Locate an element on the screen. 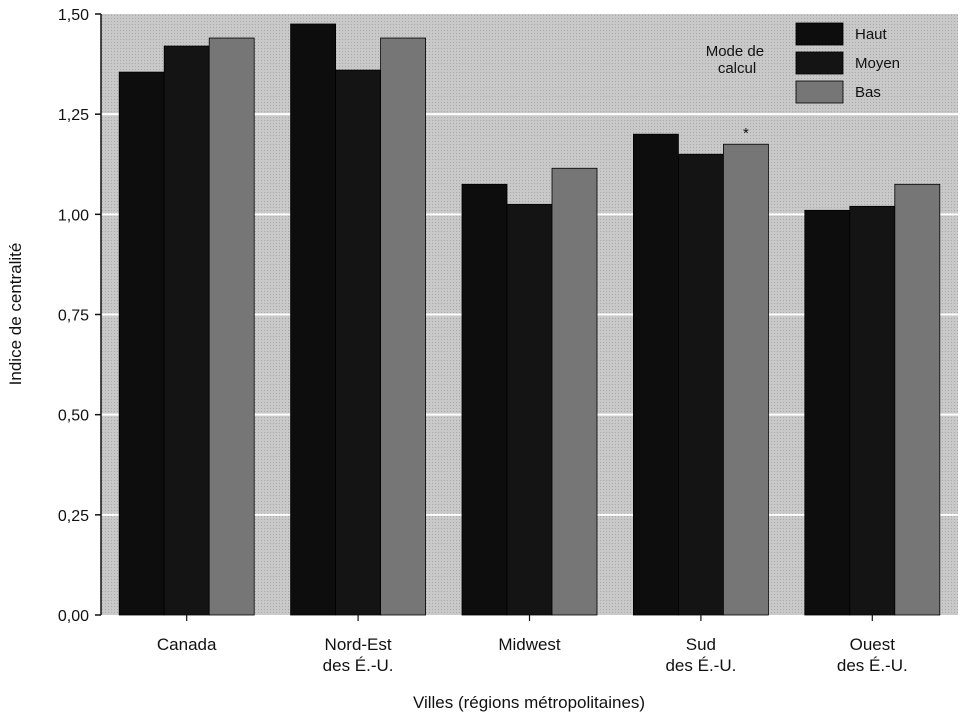 The width and height of the screenshot is (962, 721). annotation-asterisk: * is located at coordinates (746, 133).